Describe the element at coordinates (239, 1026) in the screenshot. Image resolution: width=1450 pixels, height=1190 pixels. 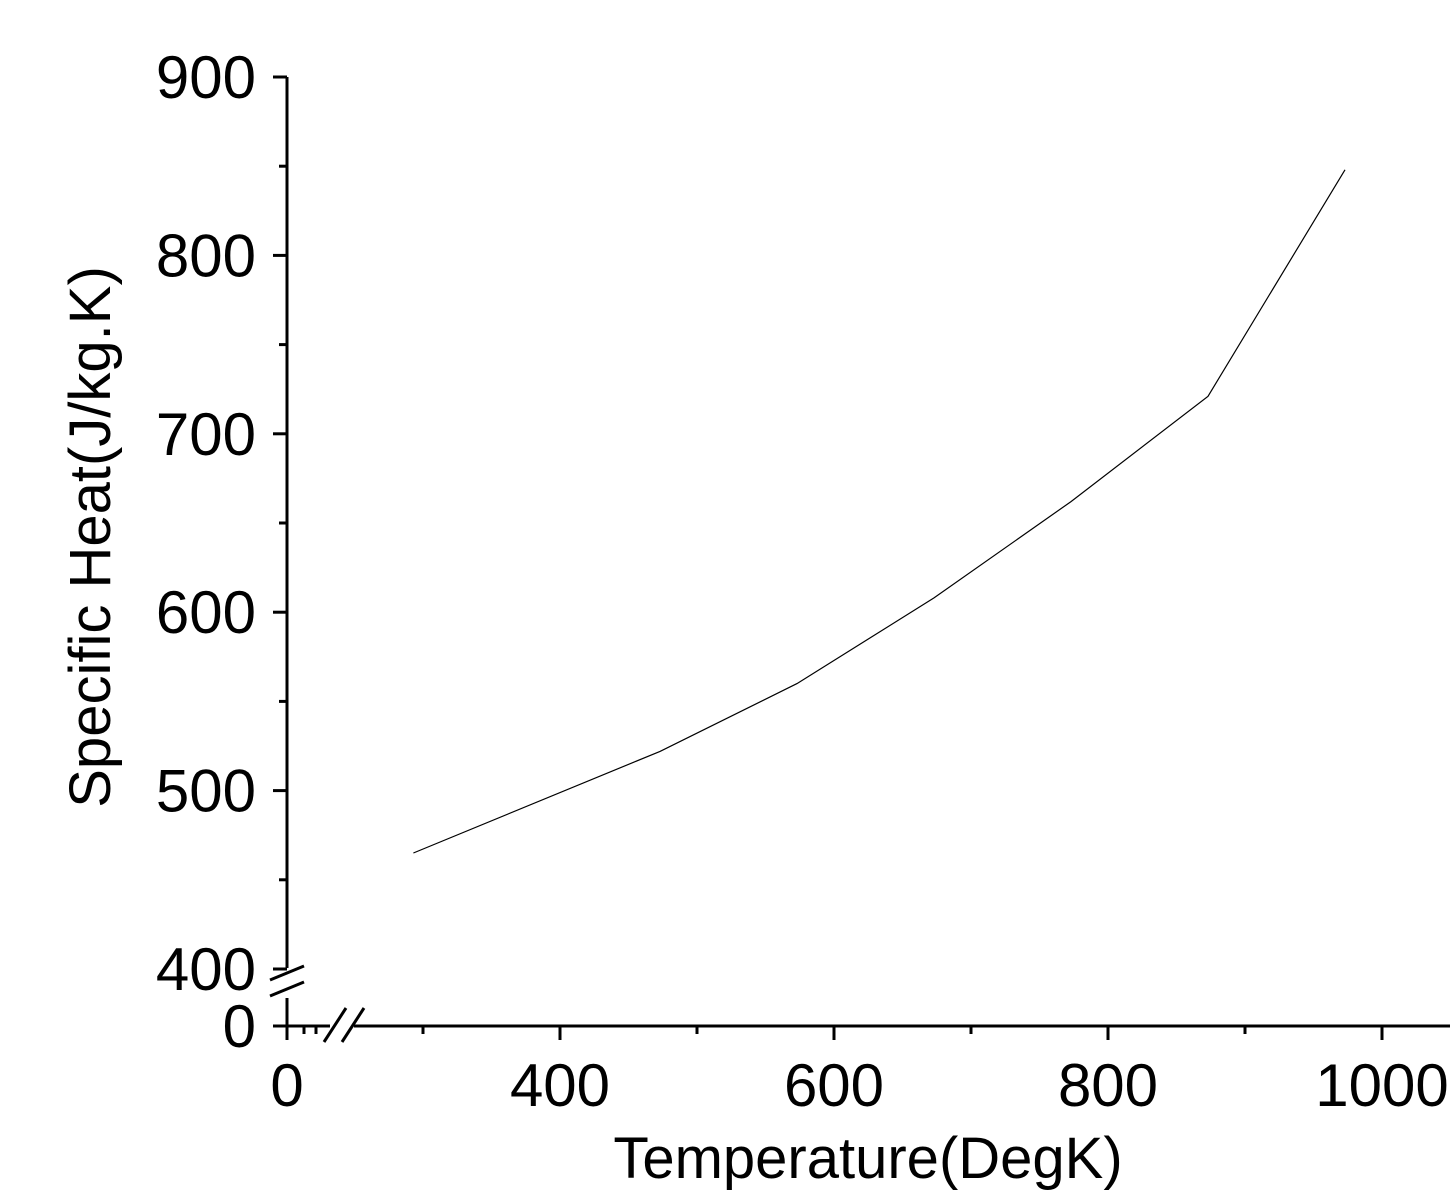
I see `y-tick-label: 0` at that location.